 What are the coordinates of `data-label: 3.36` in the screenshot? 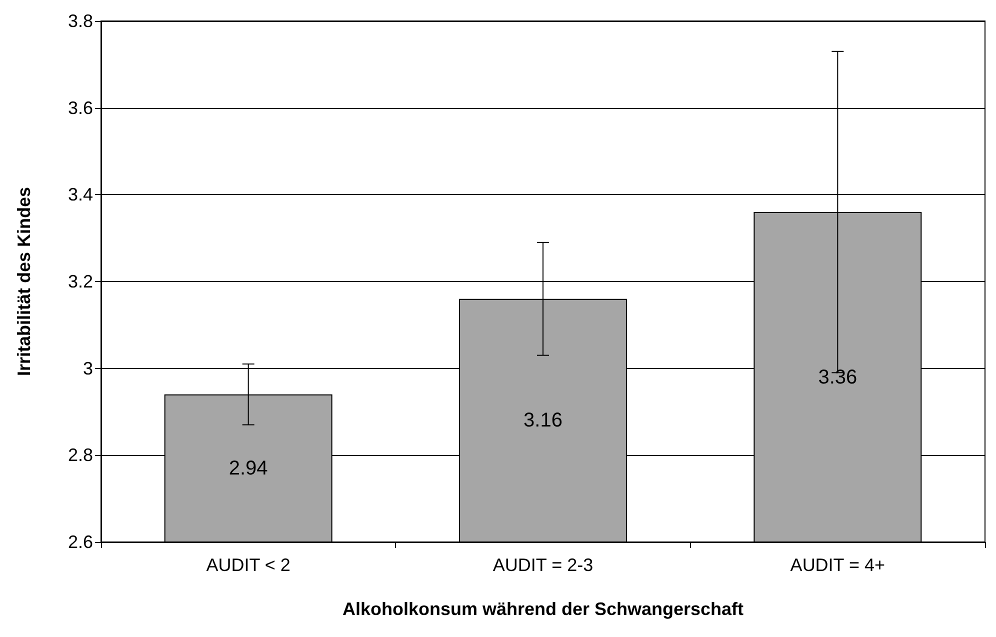 It's located at (838, 377).